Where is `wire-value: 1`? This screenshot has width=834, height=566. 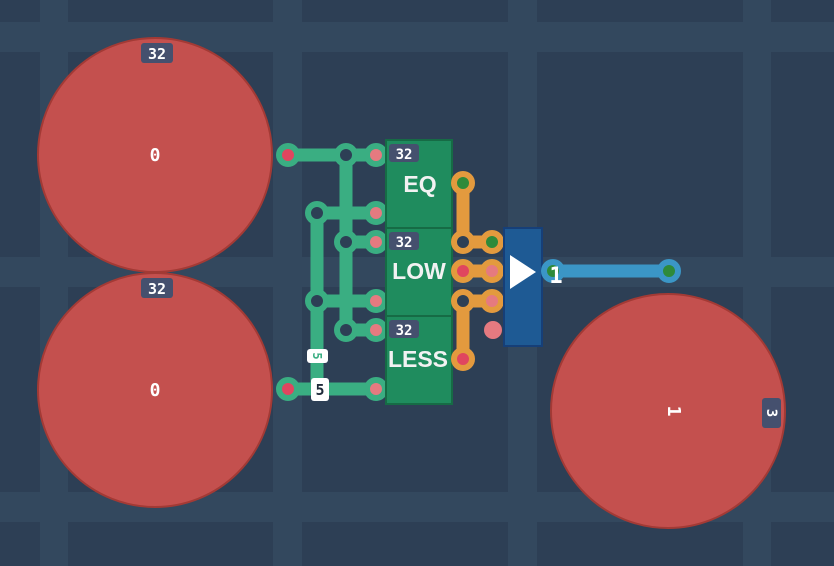 wire-value: 1 is located at coordinates (555, 276).